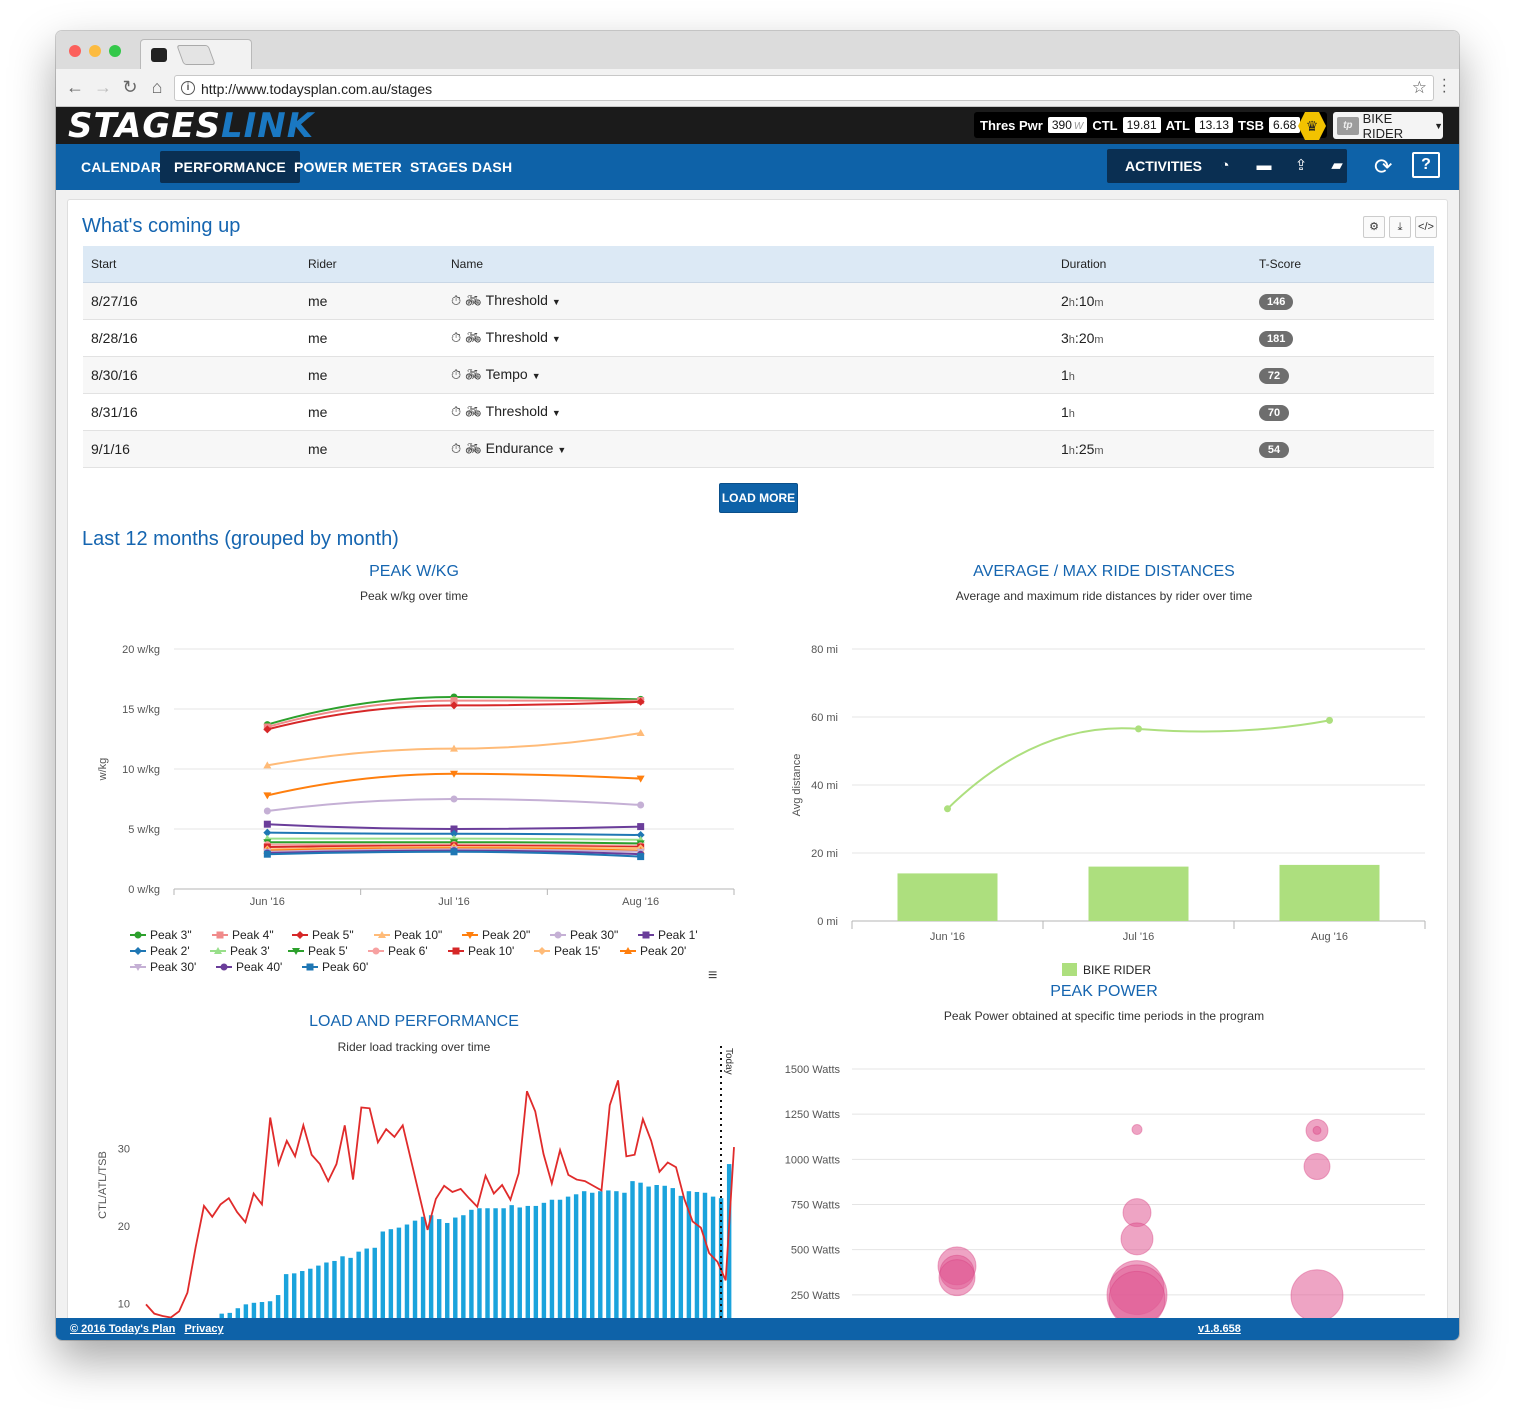 This screenshot has height=1420, width=1515. Describe the element at coordinates (1337, 165) in the screenshot. I see `chat-icon: ▰` at that location.